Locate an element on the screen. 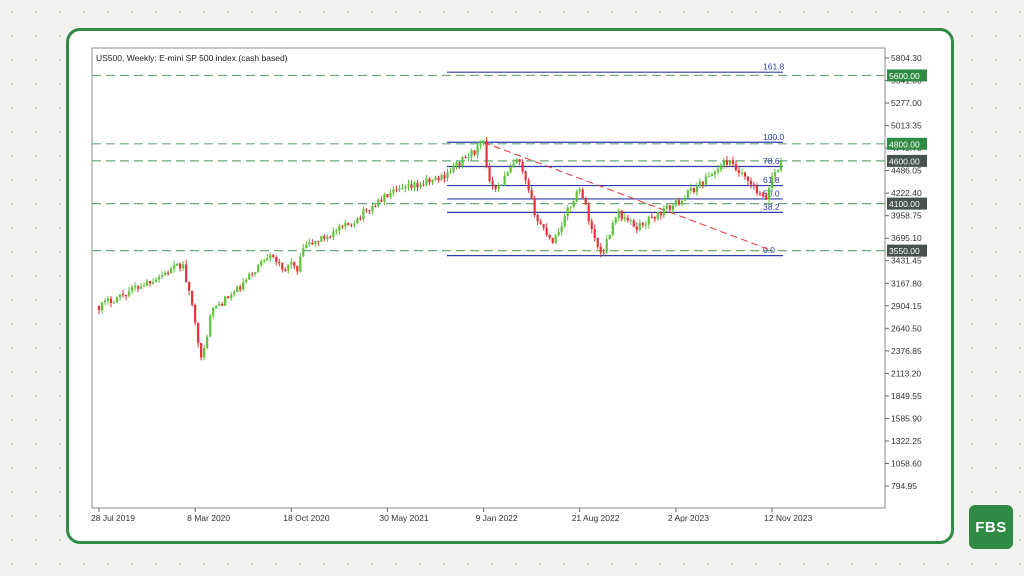 The image size is (1024, 576). x-tick-label: 28 Jul 2019 is located at coordinates (113, 518).